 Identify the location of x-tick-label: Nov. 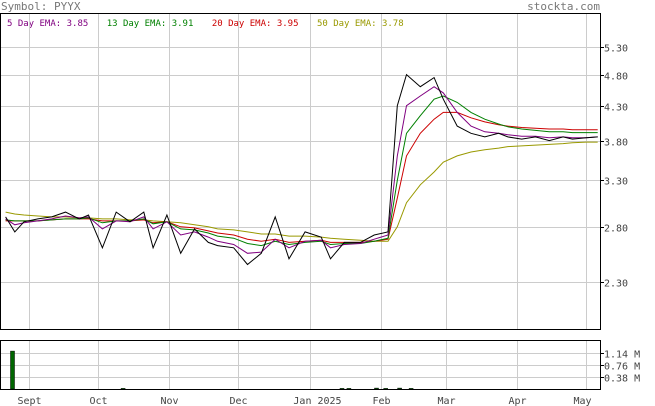
(169, 401).